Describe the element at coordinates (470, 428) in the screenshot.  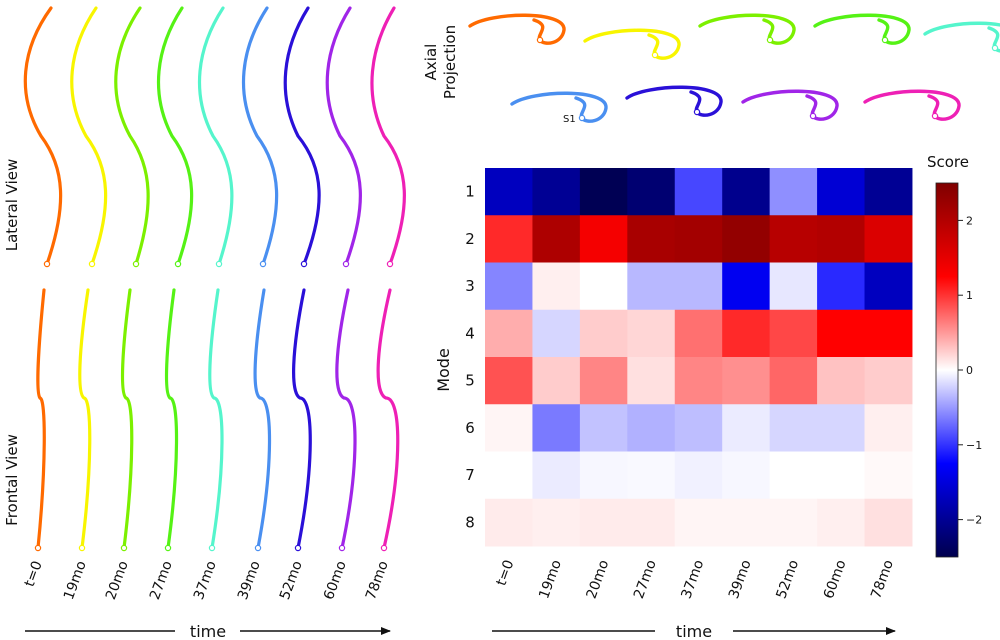
I see `heatmap-row-label: 6` at that location.